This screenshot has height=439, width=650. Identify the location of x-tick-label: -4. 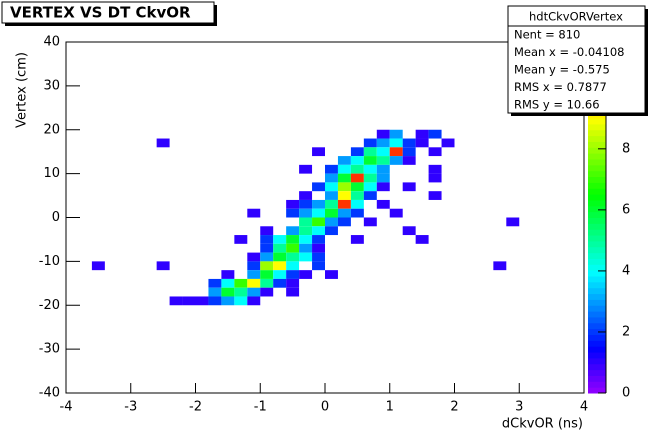
(66, 407).